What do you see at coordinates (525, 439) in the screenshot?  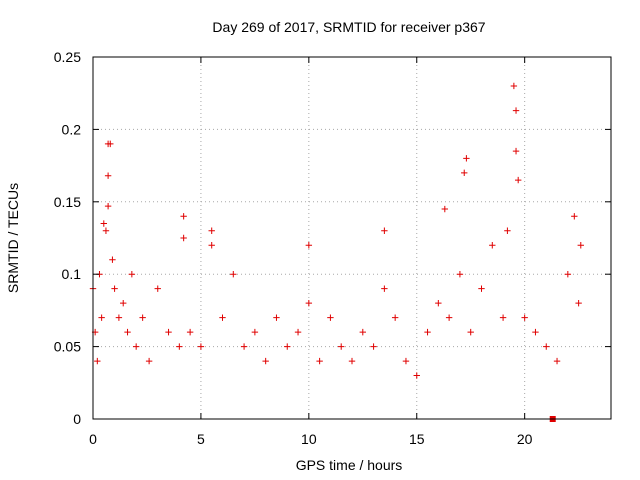 I see `x-tick-label: 20` at bounding box center [525, 439].